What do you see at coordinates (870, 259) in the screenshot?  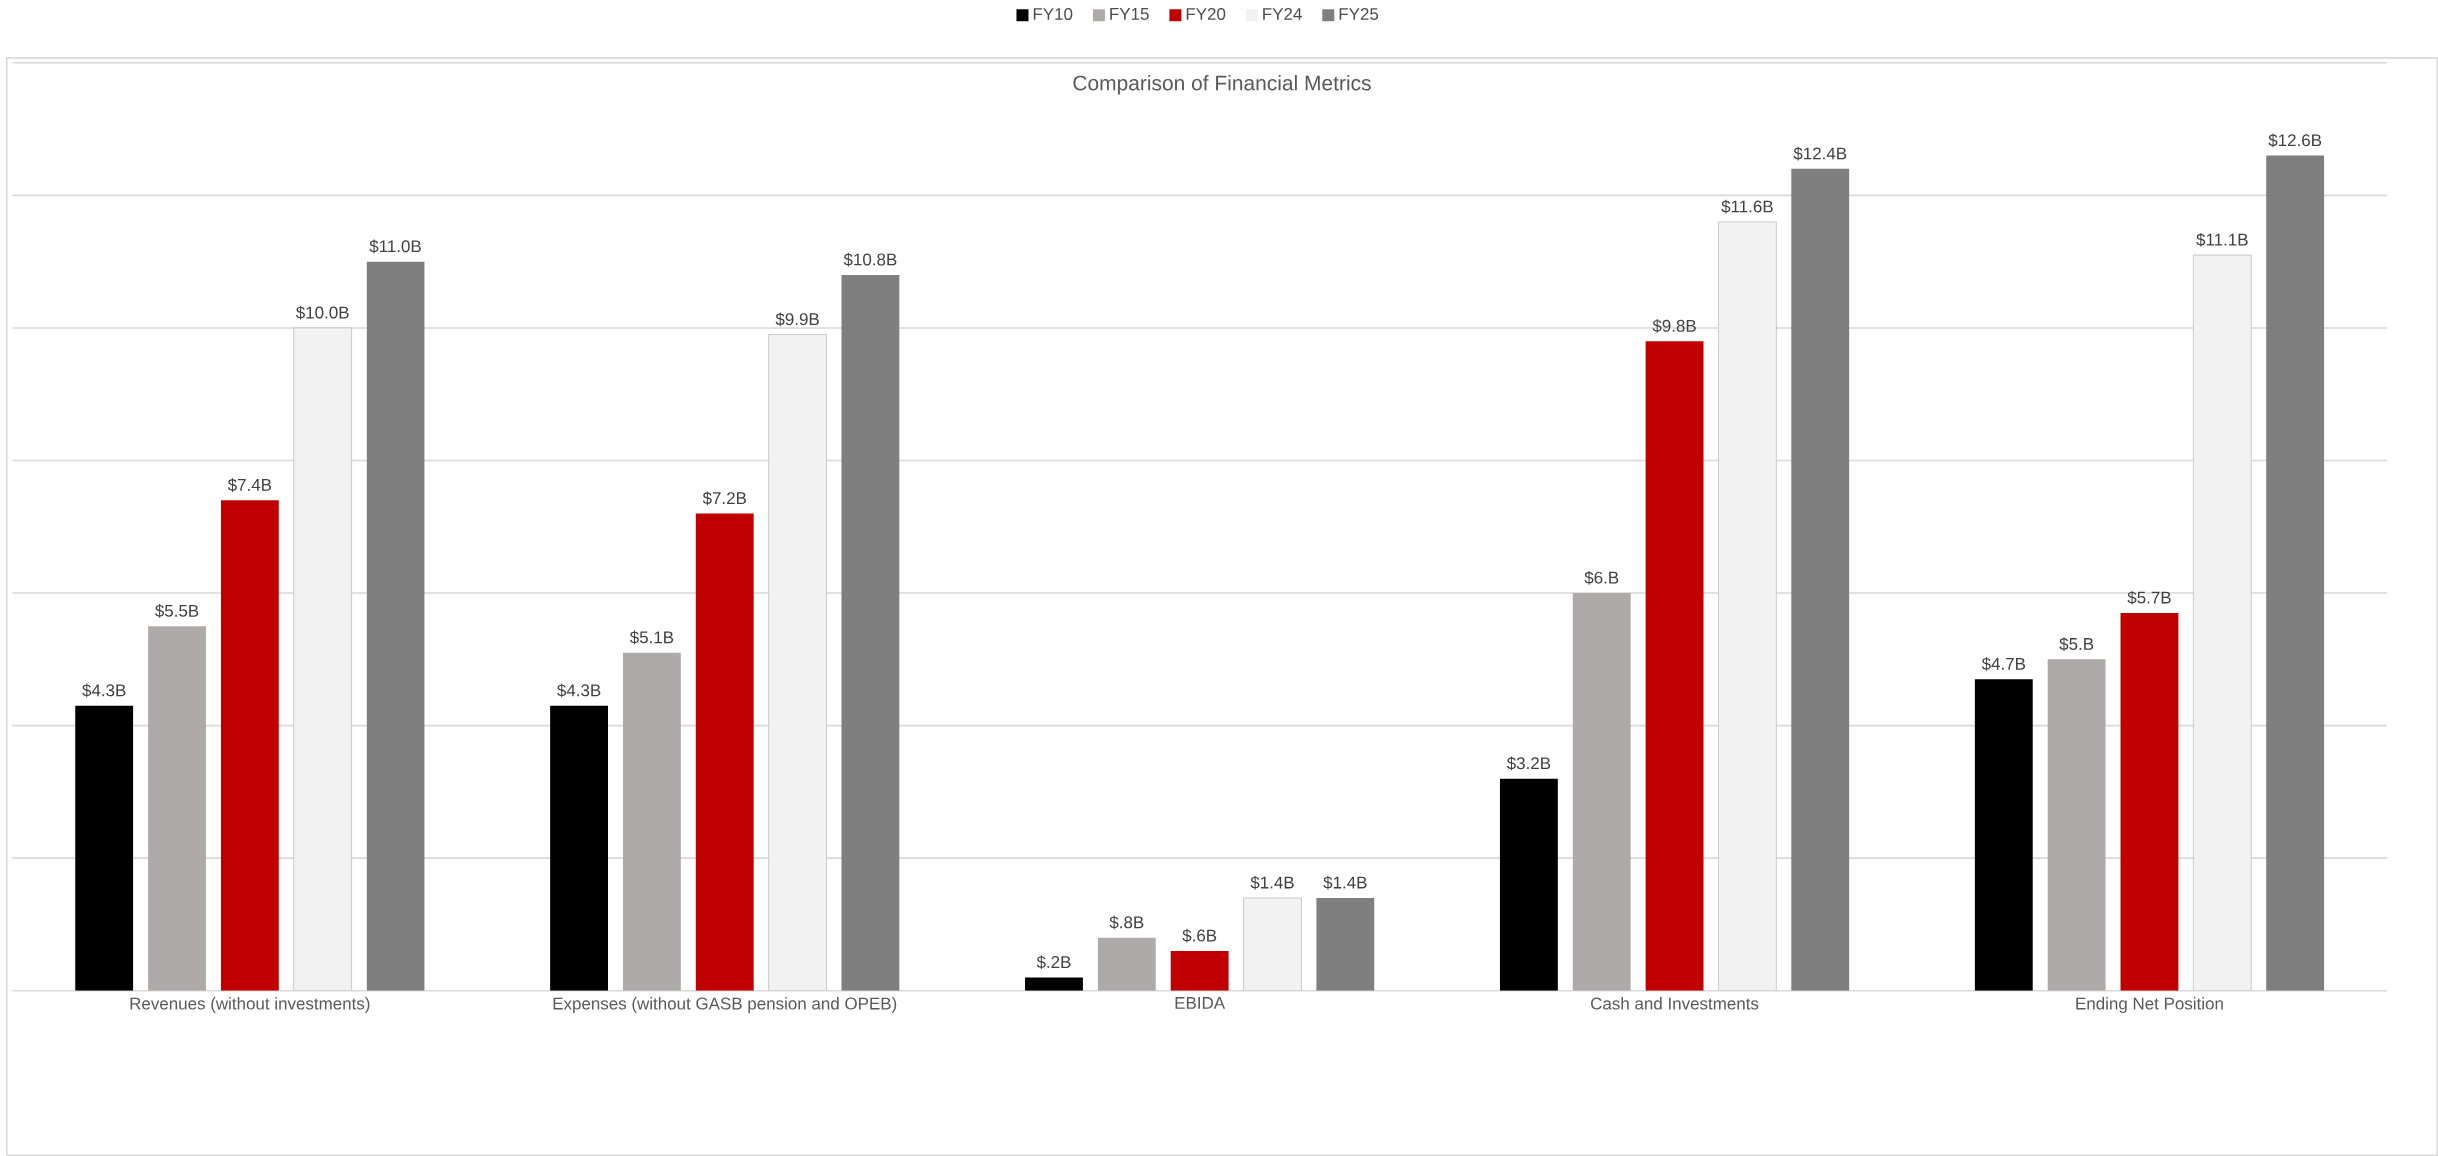 I see `data-label: $10.8B` at bounding box center [870, 259].